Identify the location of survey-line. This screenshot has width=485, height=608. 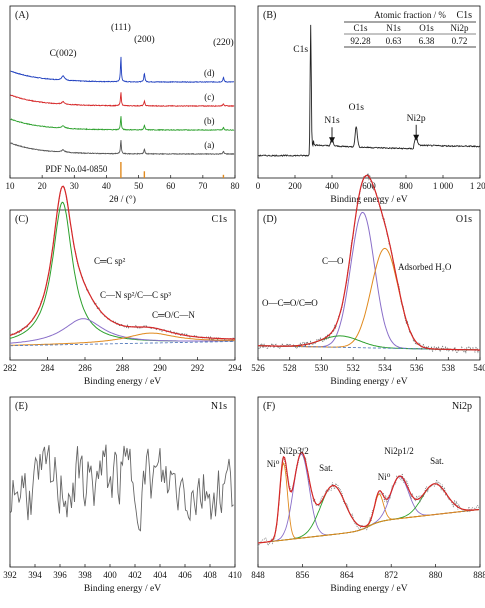
(369, 90).